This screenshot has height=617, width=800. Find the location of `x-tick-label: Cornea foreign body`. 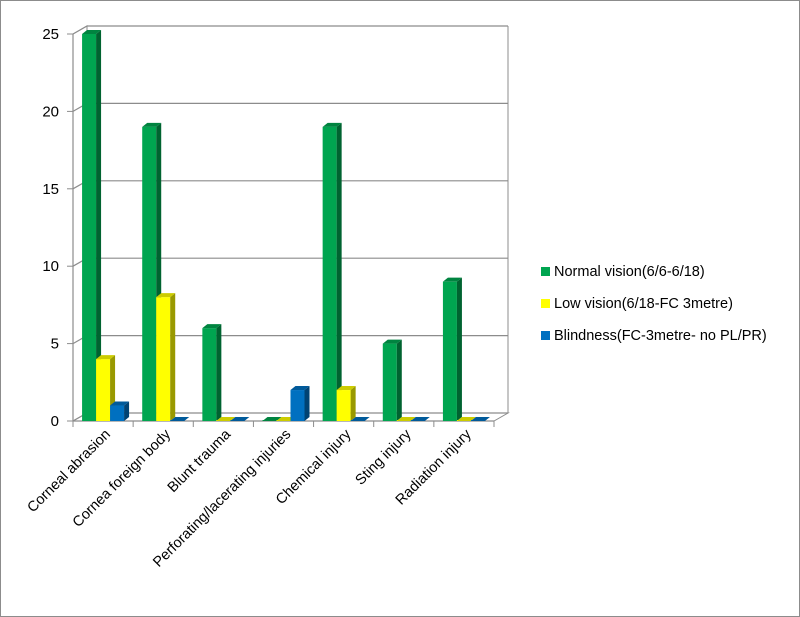

x-tick-label: Cornea foreign body is located at coordinates (122, 478).